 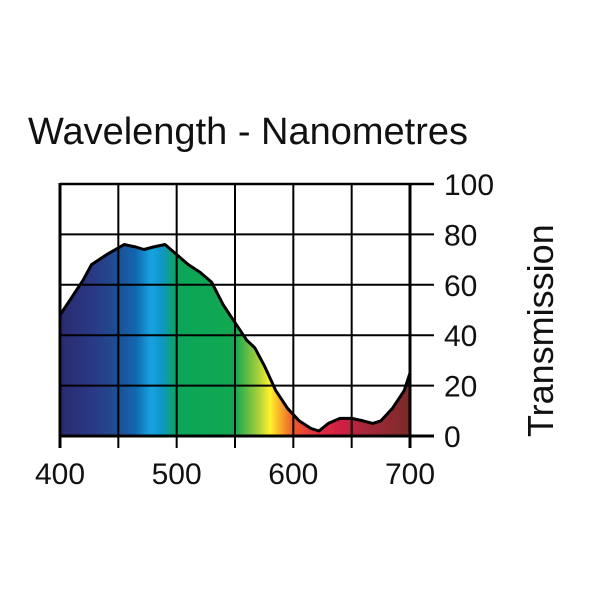 I want to click on x-tick-label: 600, so click(x=293, y=474).